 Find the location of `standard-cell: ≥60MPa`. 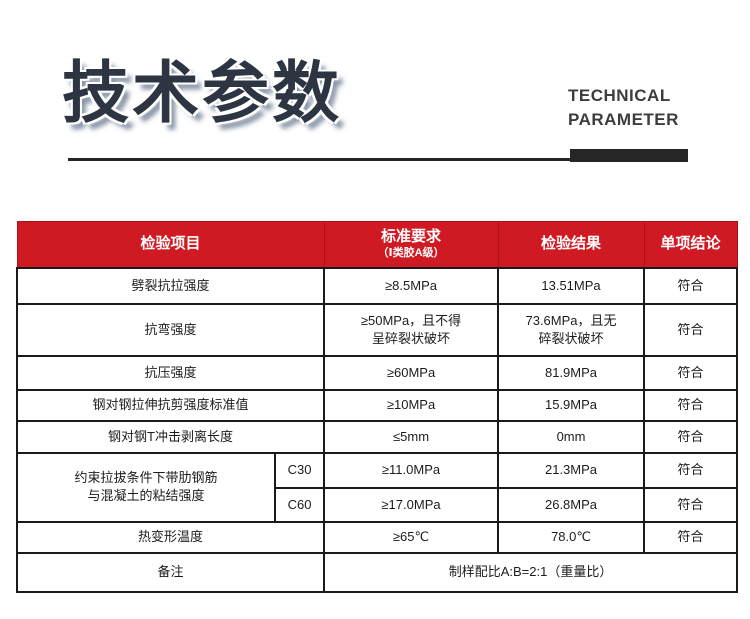

standard-cell: ≥60MPa is located at coordinates (411, 372).